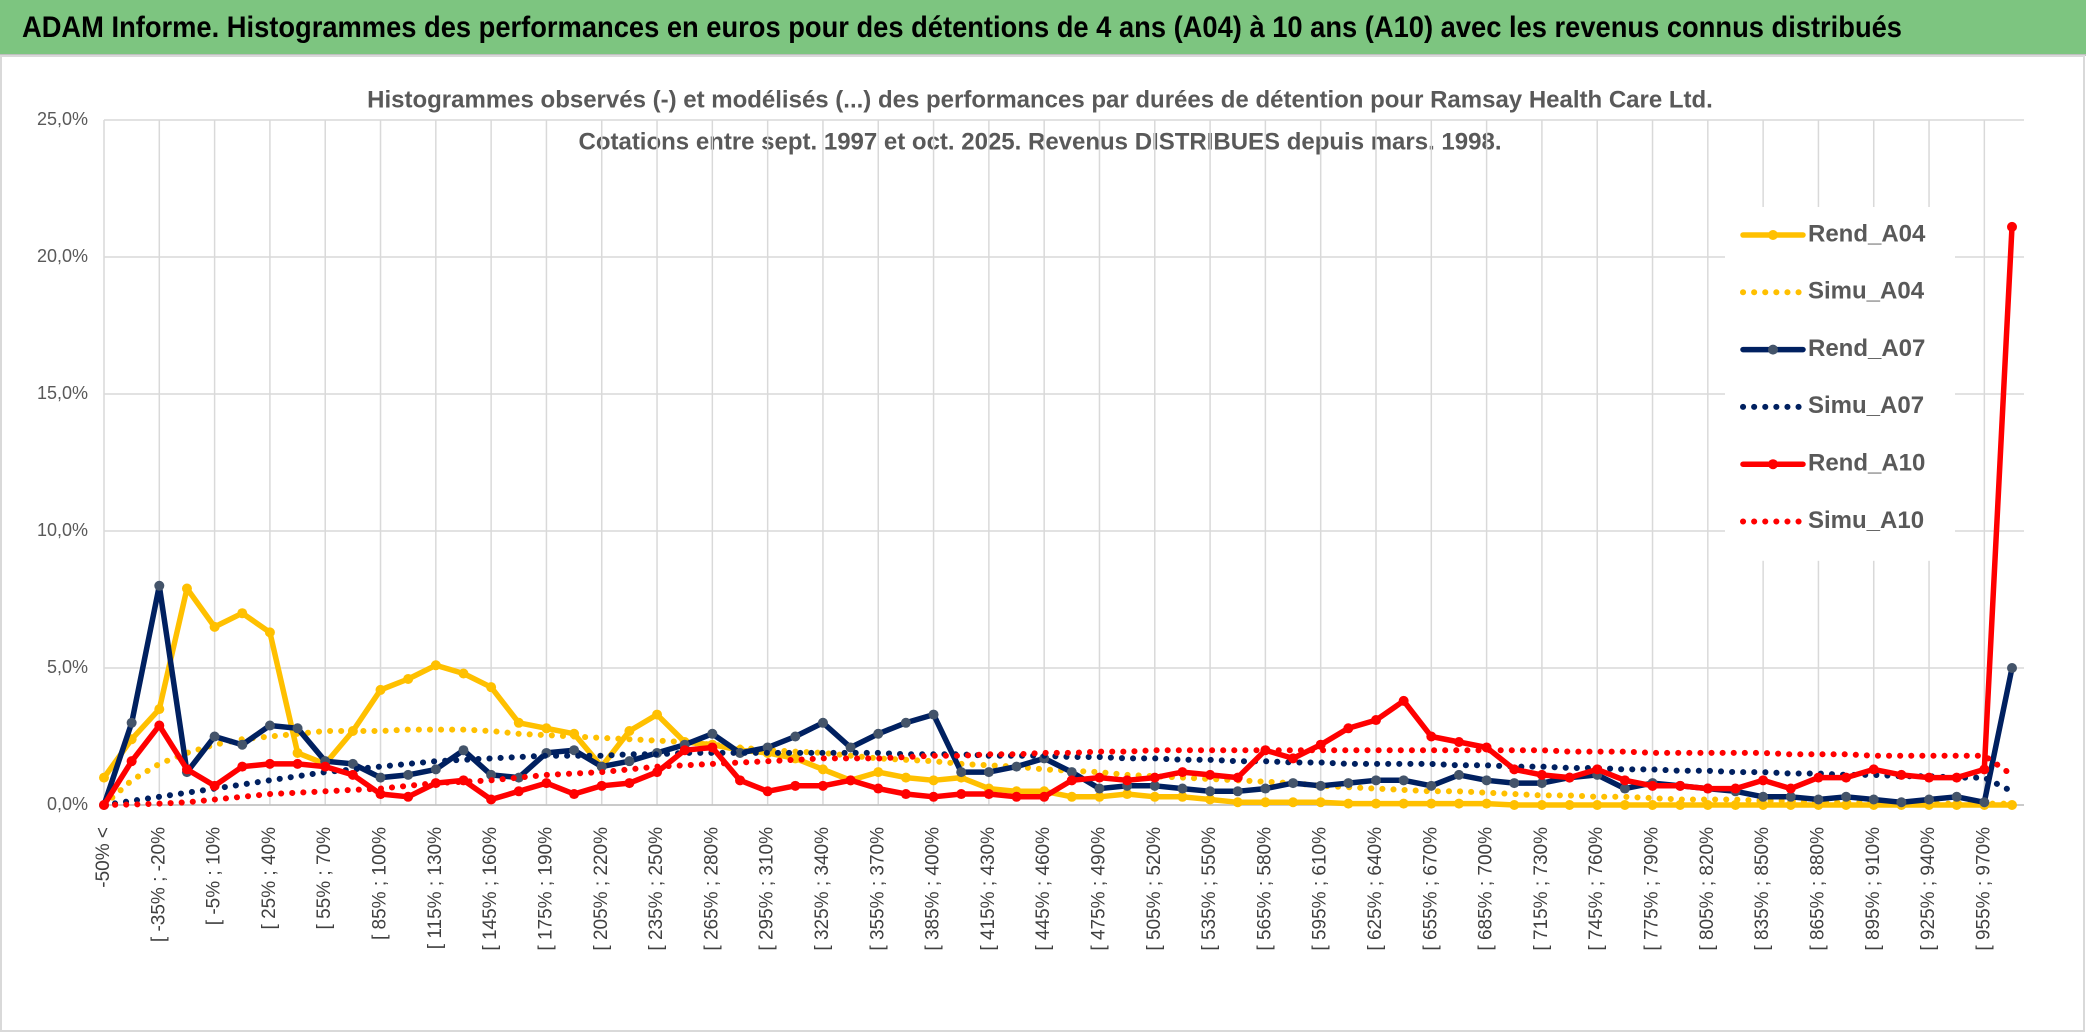 The height and width of the screenshot is (1033, 2086). Describe the element at coordinates (1652, 889) in the screenshot. I see `x-tick-label: [ 775% ; 790%` at that location.